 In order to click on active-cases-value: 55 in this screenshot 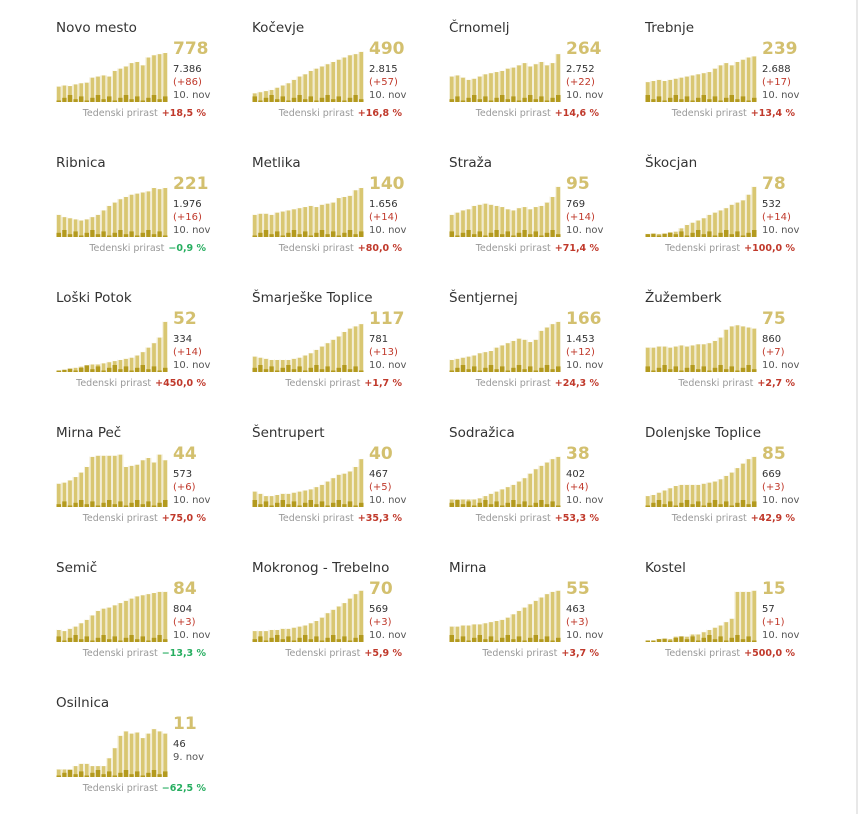, I will do `click(578, 589)`.